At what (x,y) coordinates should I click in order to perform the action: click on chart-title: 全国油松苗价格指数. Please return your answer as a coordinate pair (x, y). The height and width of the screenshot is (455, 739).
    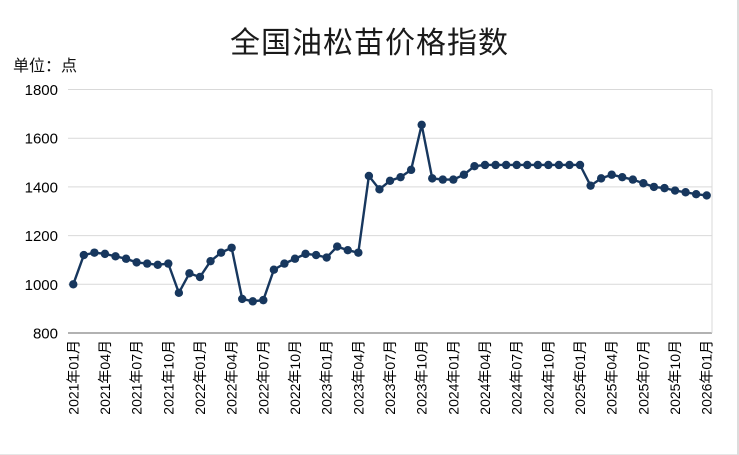
    Looking at the image, I should click on (369, 43).